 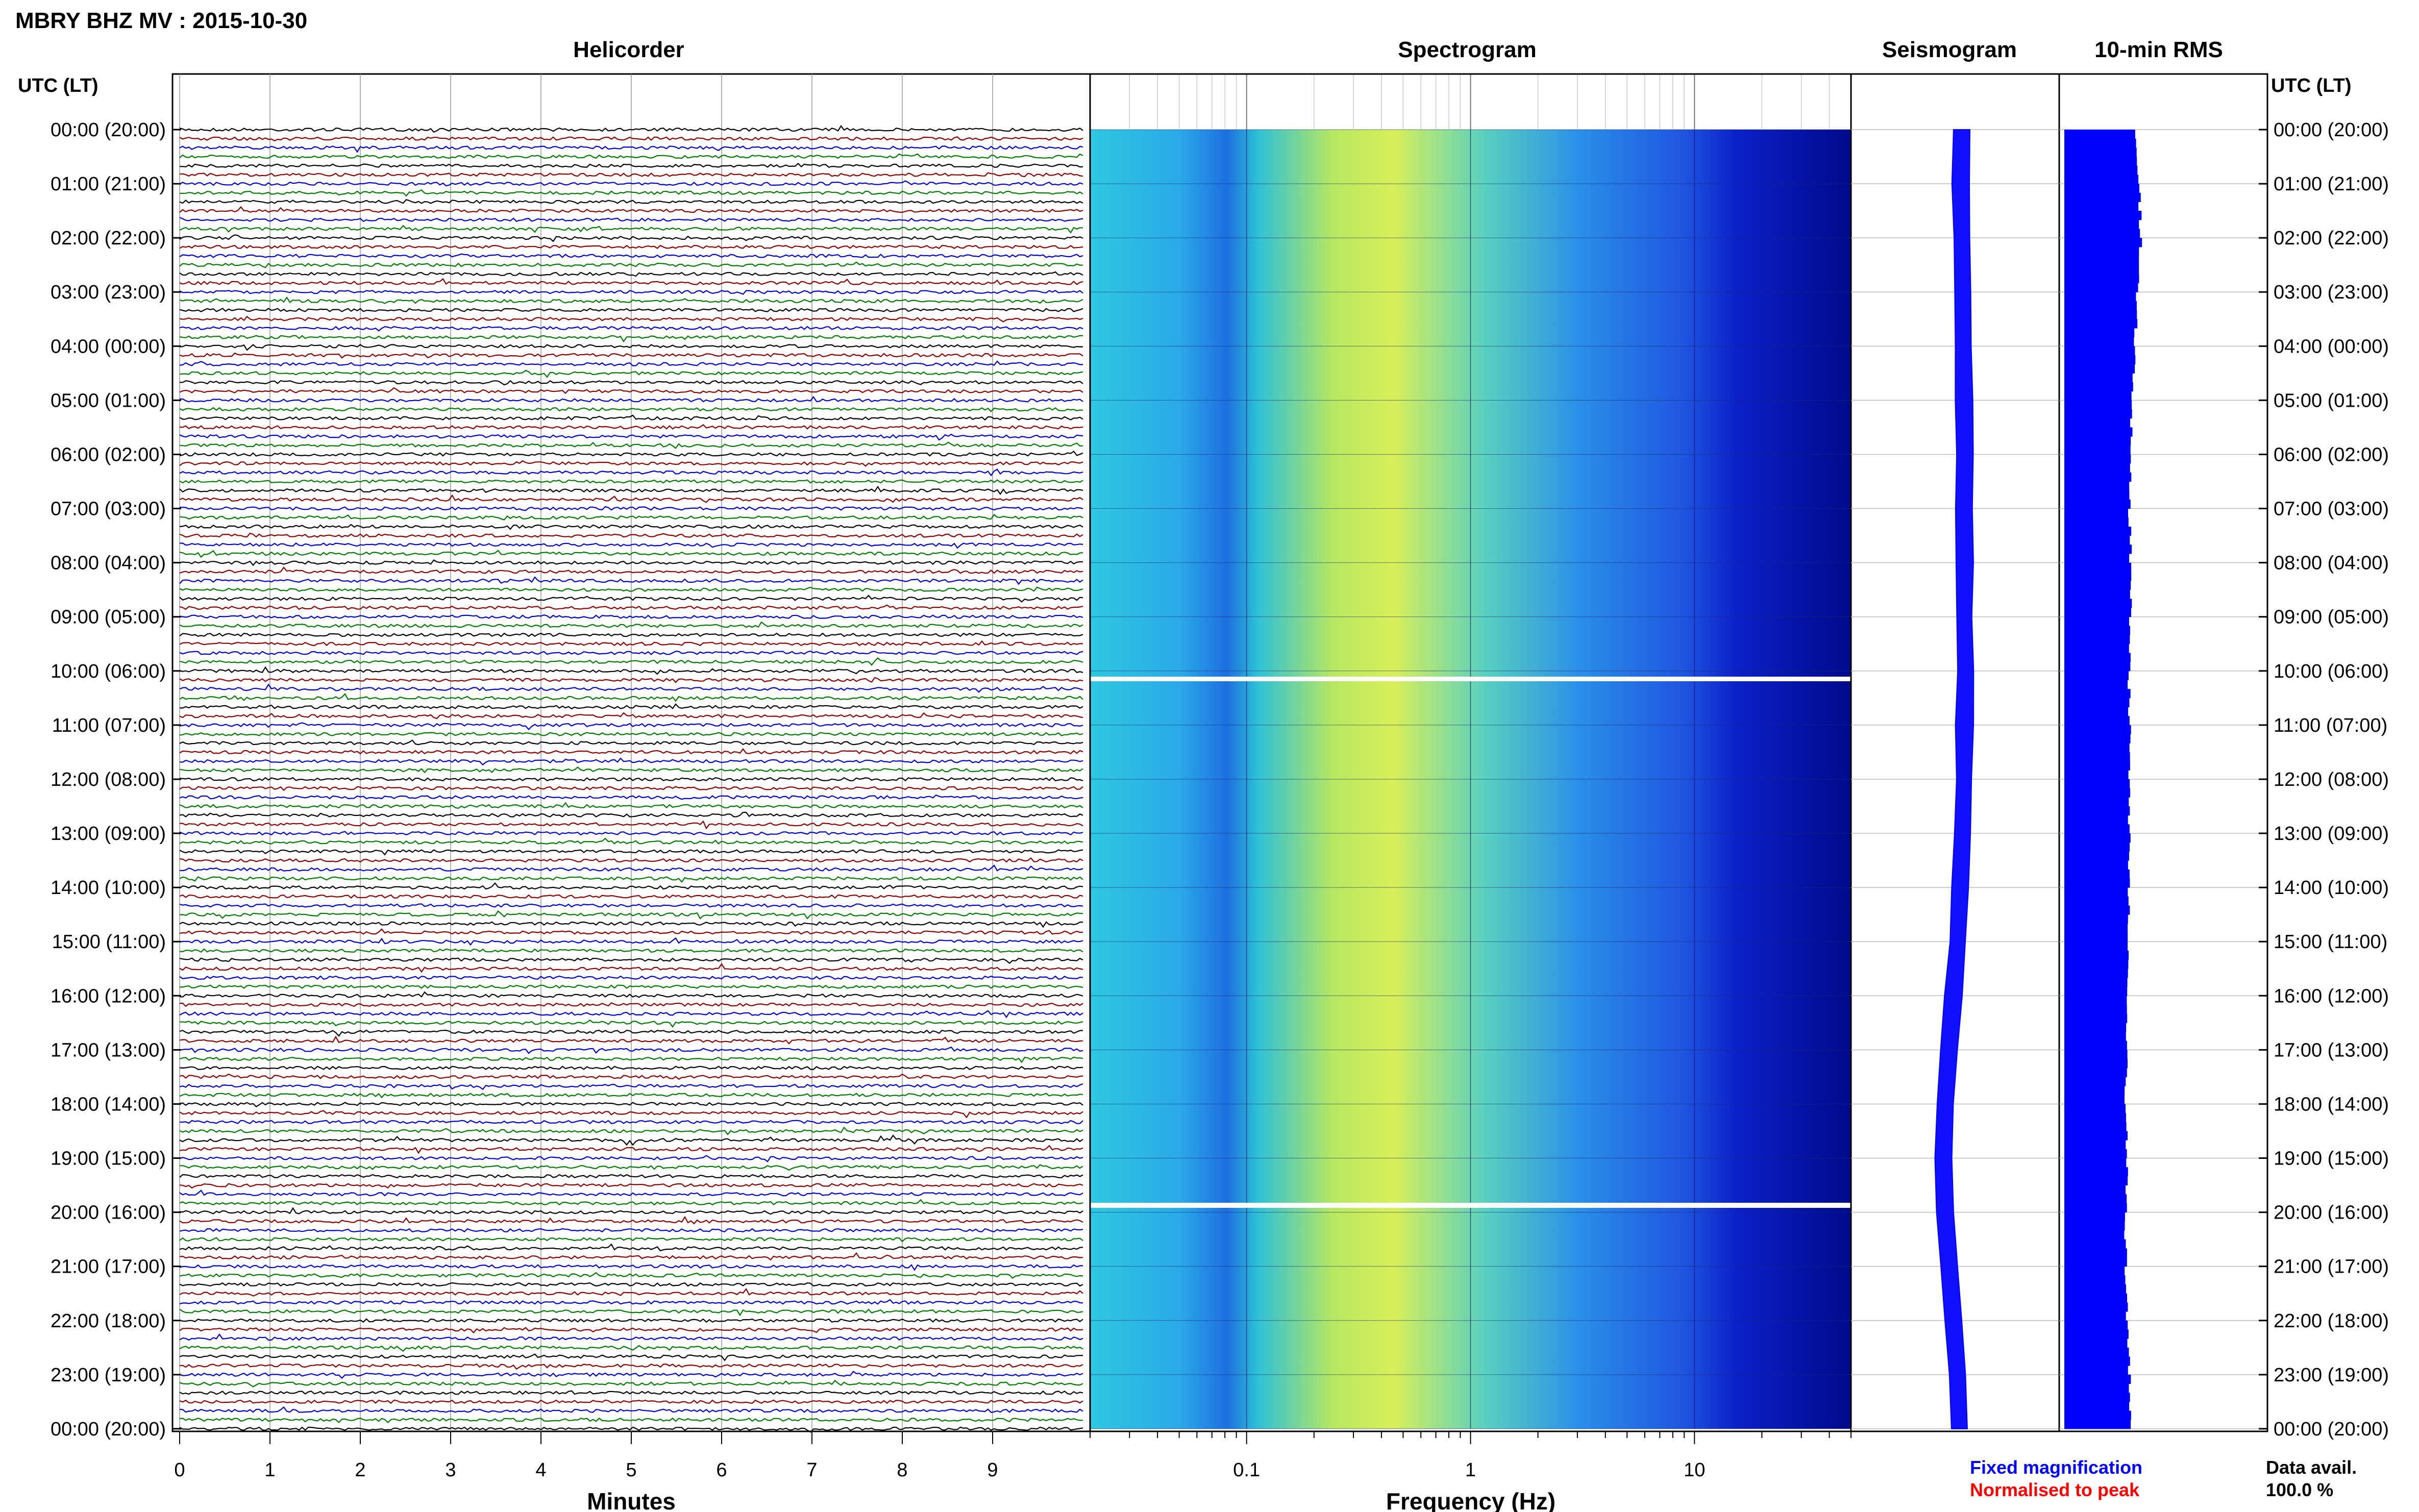 I want to click on hour-label-left: 03:00 (23:00), so click(x=108, y=292).